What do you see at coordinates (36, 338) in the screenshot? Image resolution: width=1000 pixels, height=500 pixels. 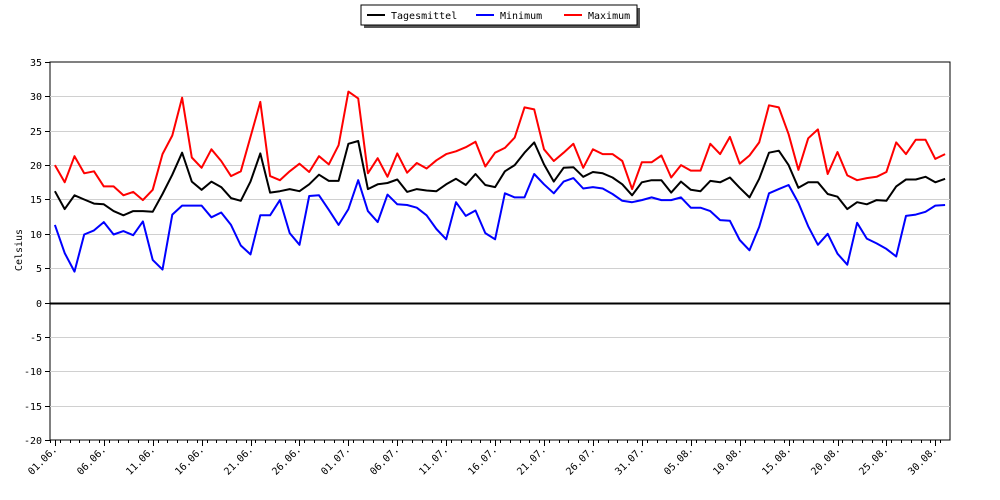 I see `y-tick-label: -5` at bounding box center [36, 338].